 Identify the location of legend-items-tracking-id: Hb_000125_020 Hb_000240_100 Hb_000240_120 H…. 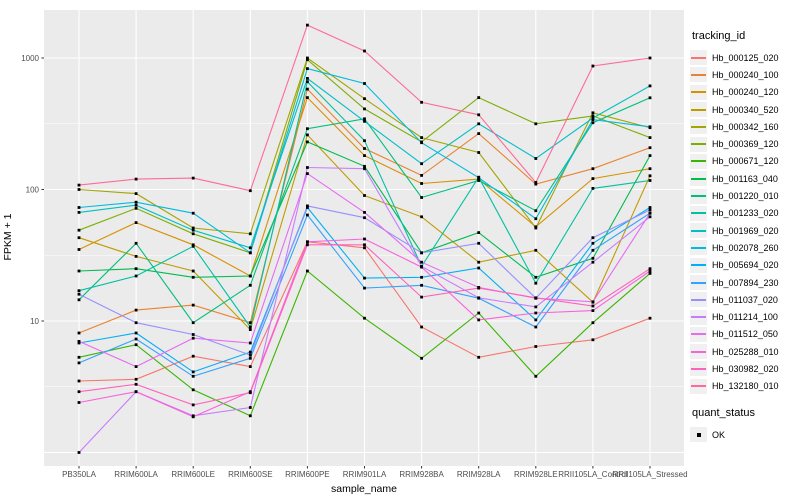
(745, 222).